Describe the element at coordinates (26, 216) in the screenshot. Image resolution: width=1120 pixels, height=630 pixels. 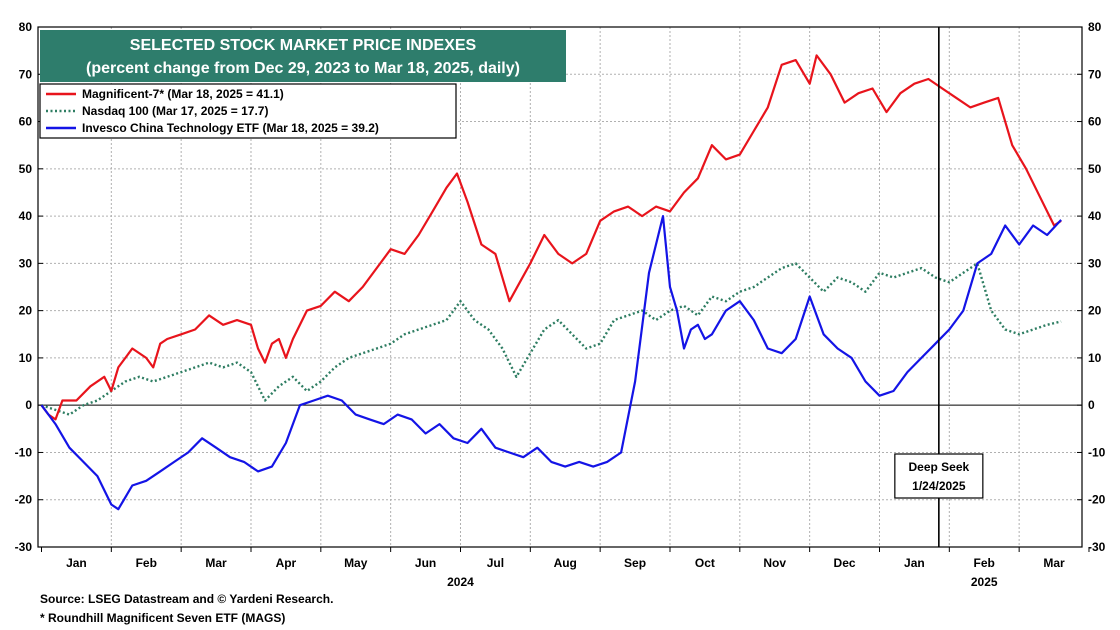
I see `y-tick-label-left: 40` at that location.